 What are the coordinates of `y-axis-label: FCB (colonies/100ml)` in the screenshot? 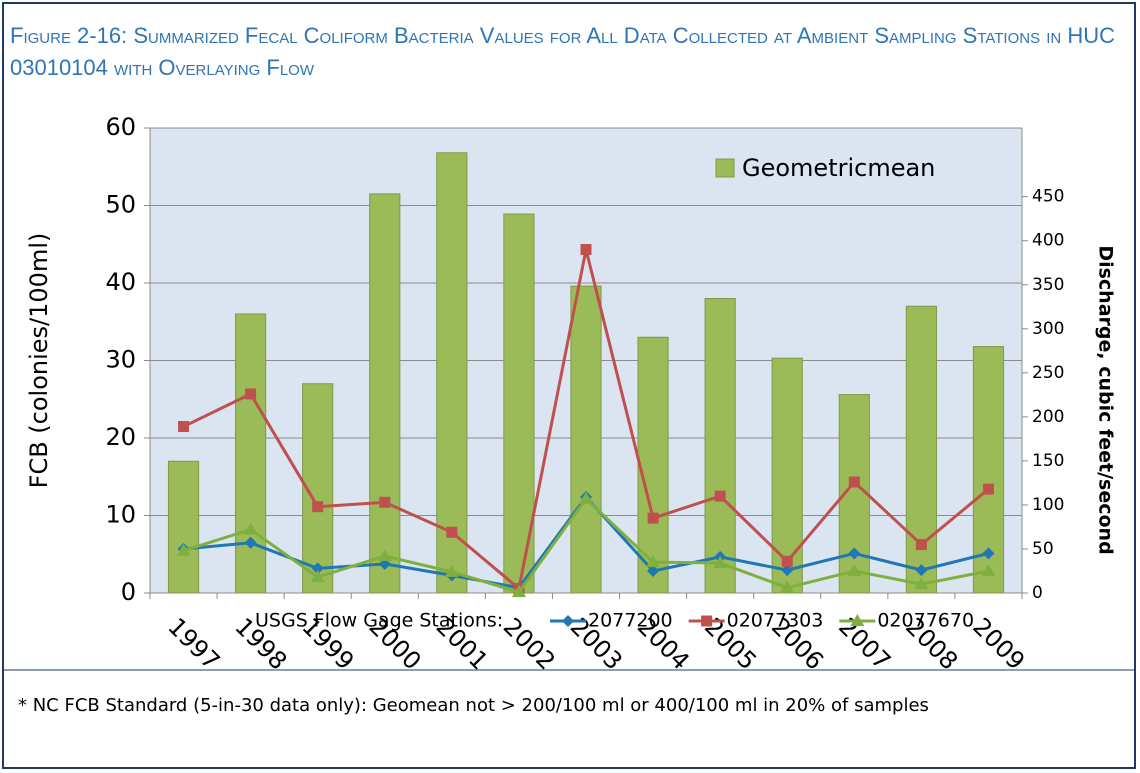 It's located at (39, 361).